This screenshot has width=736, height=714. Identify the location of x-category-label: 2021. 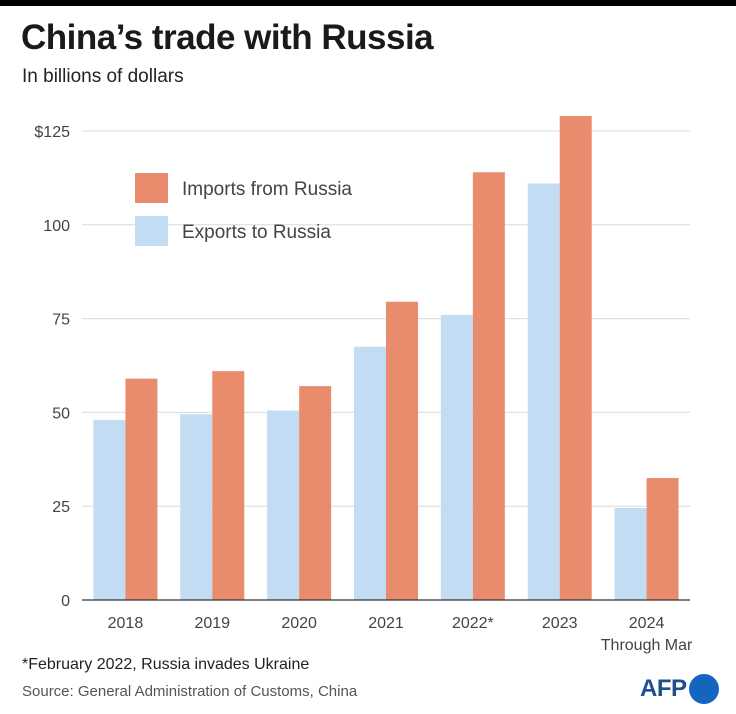
(386, 623).